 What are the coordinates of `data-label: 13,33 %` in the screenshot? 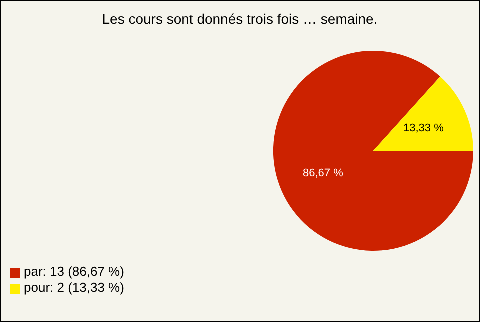 It's located at (424, 128).